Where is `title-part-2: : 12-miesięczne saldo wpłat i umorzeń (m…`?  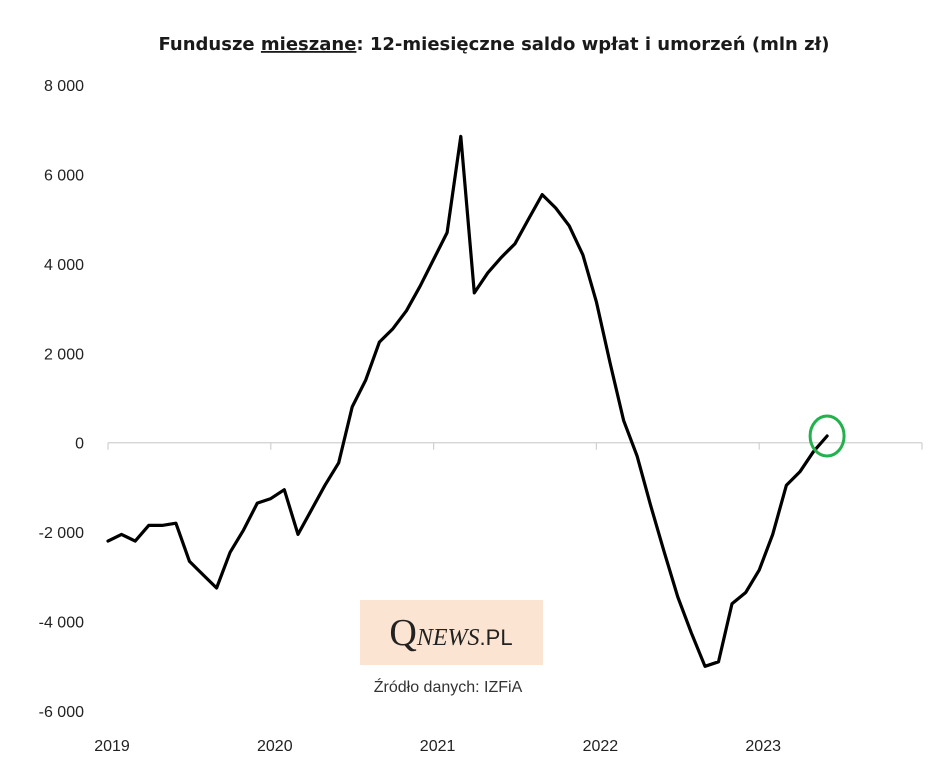 title-part-2: : 12-miesięczne saldo wpłat i umorzeń (m… is located at coordinates (592, 44).